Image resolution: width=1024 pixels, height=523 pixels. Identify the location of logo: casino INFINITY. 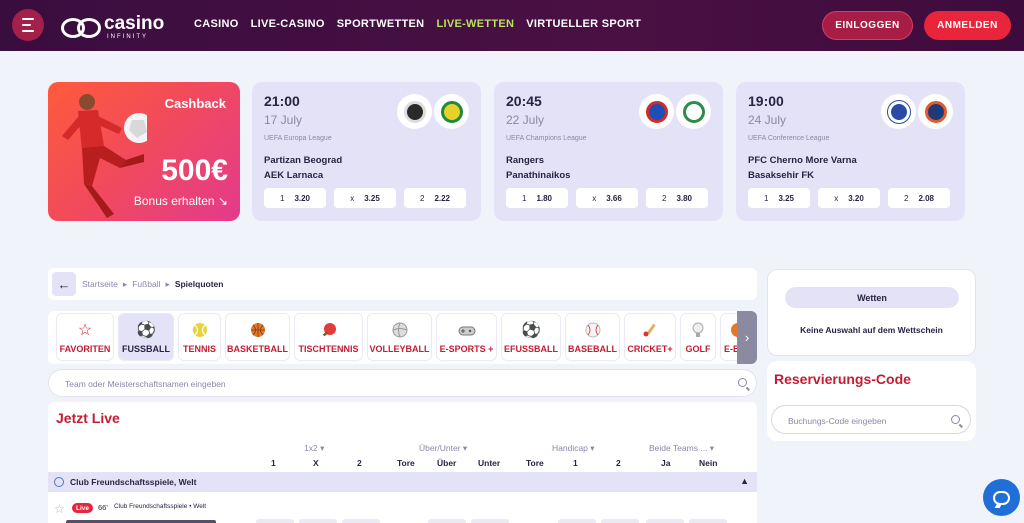
(112, 26).